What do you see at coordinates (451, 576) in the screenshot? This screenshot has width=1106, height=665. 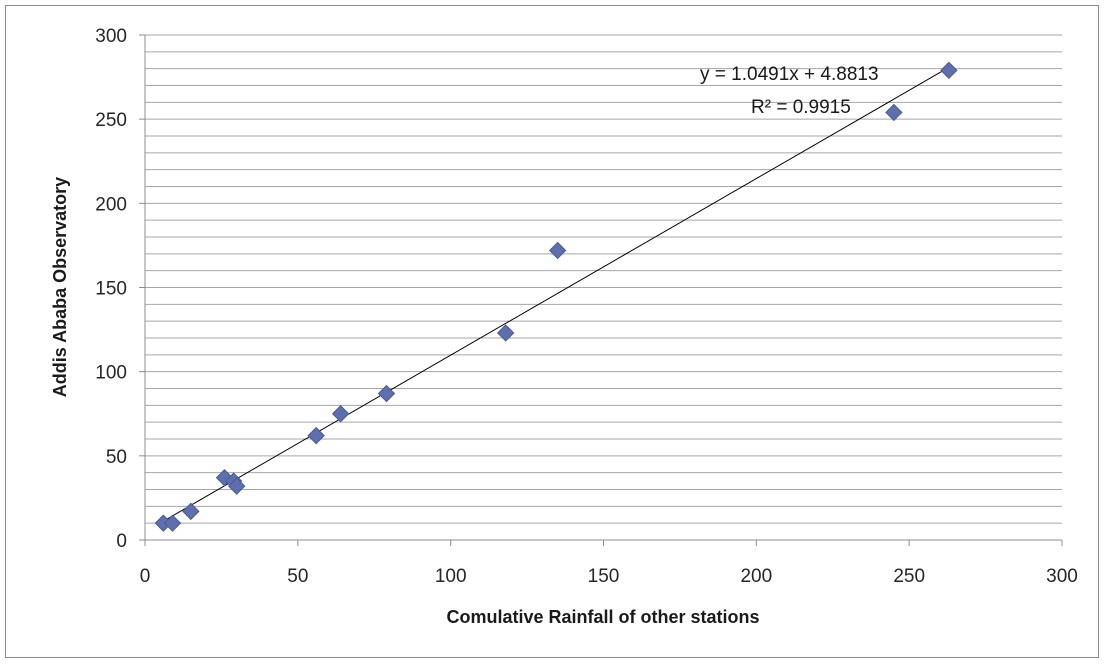 I see `x-tick-label: 100` at bounding box center [451, 576].